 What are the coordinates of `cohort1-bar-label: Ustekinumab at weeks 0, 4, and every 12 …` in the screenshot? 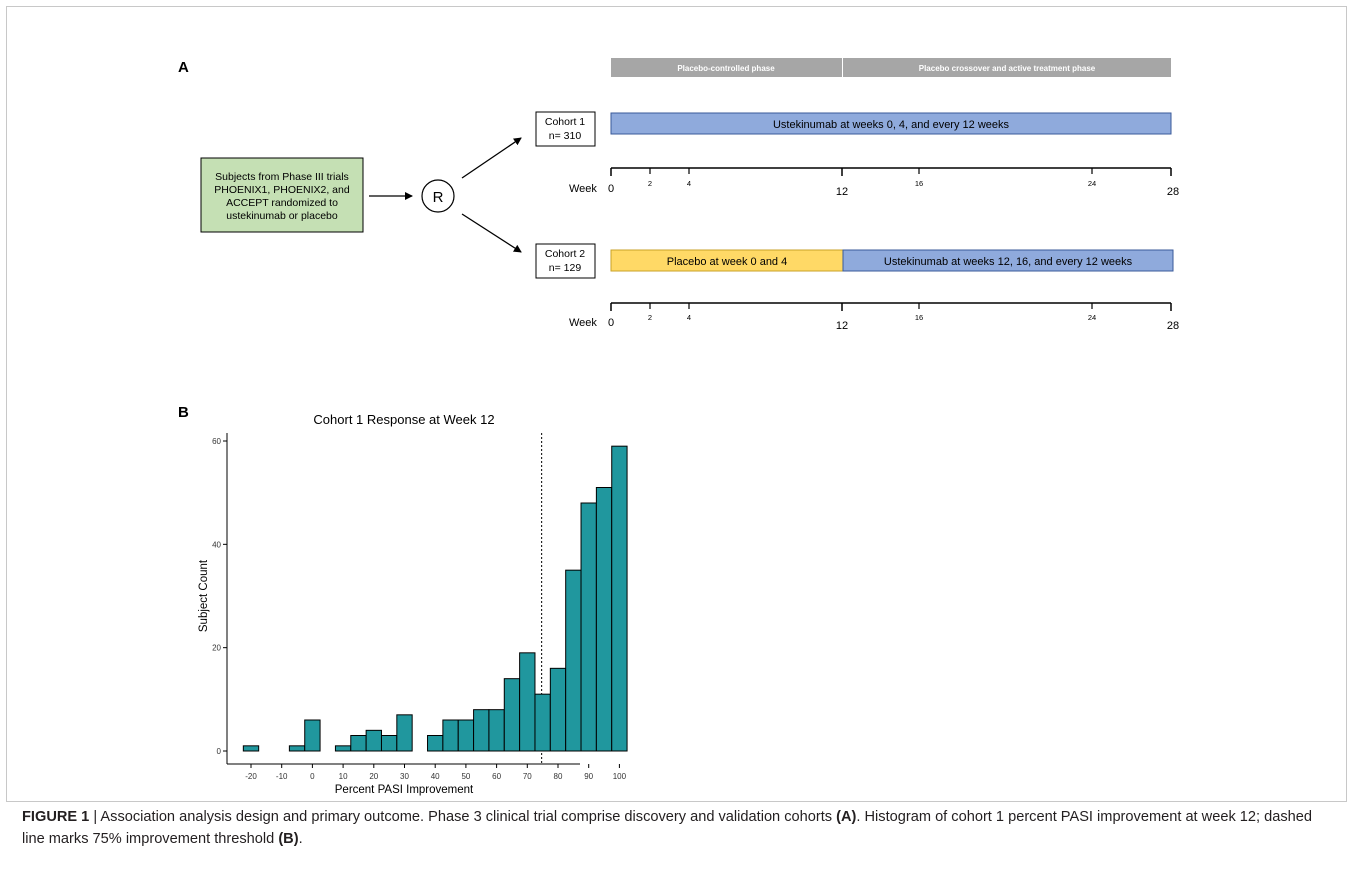 It's located at (891, 125).